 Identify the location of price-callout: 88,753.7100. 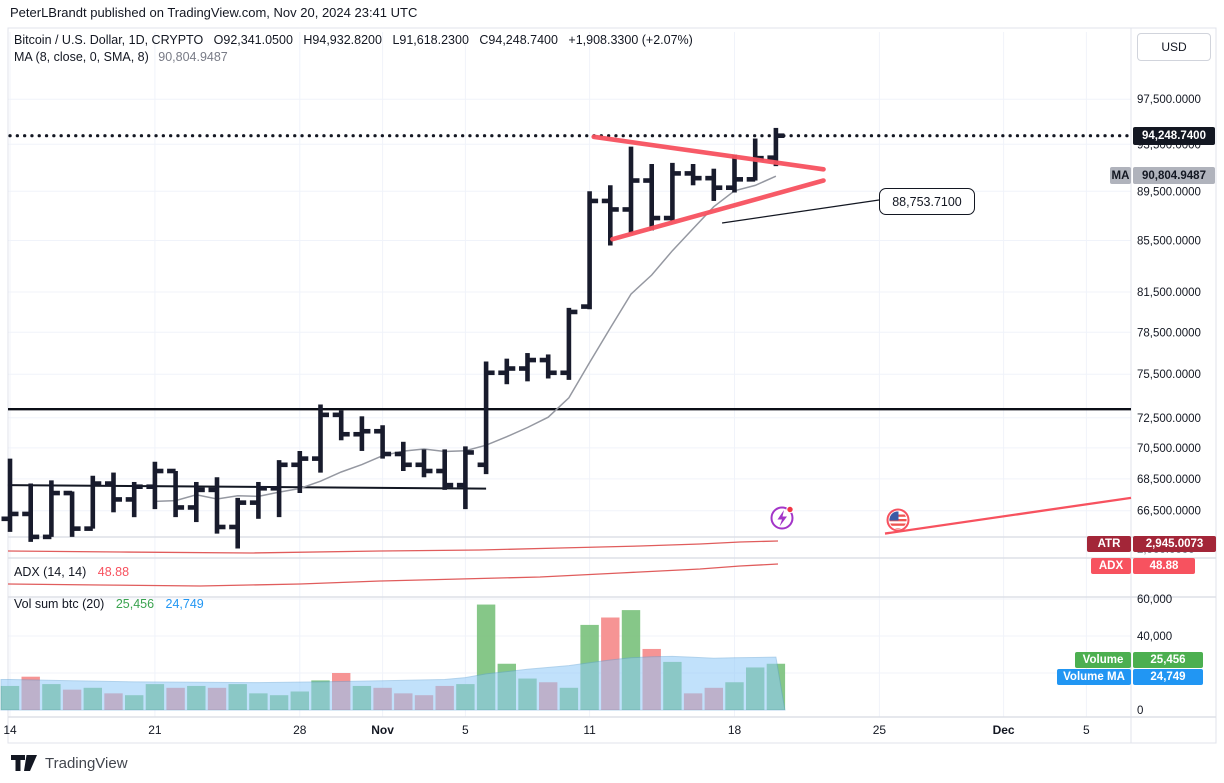
(927, 201).